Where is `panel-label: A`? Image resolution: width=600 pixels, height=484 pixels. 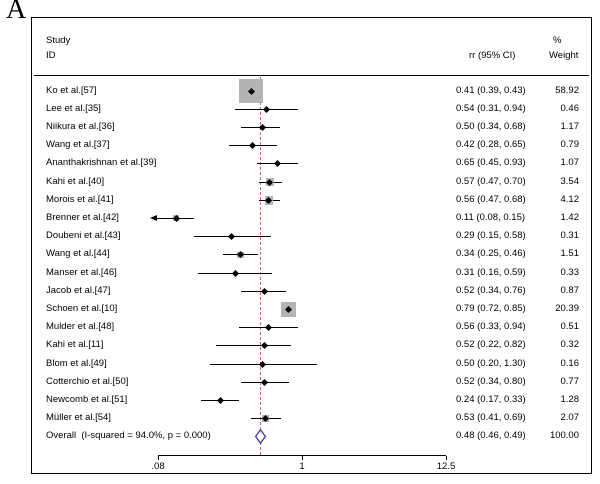
panel-label: A is located at coordinates (16, 12).